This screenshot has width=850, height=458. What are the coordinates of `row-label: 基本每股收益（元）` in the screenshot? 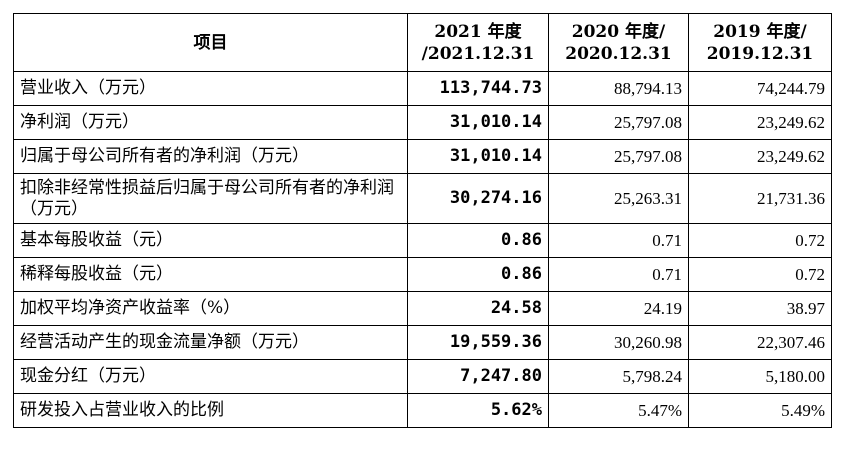 It's located at (210, 240).